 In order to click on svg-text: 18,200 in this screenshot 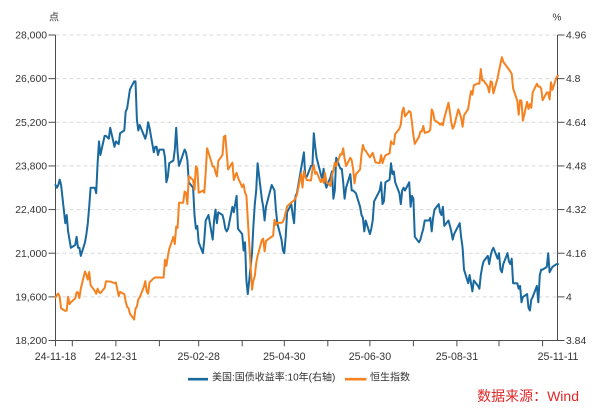, I will do `click(31, 341)`.